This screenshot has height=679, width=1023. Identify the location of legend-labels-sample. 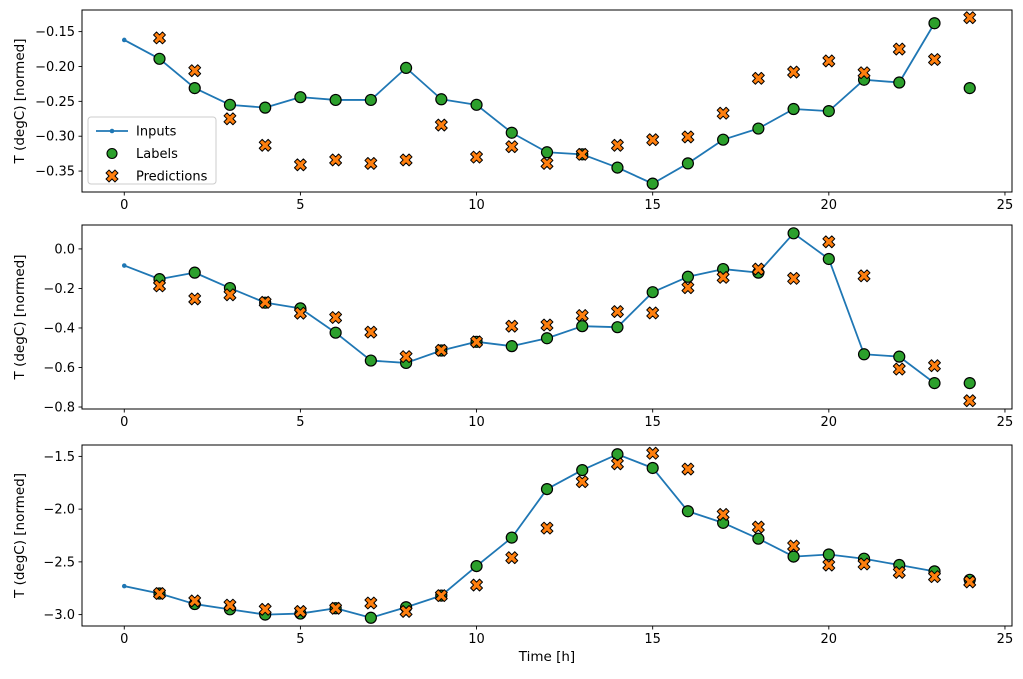
(112, 153).